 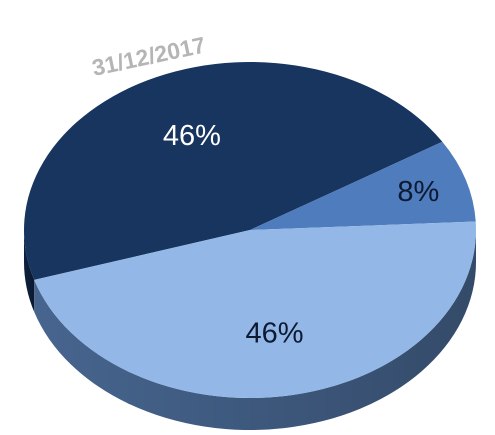 I want to click on slice-label-1: 46%, so click(x=192, y=136).